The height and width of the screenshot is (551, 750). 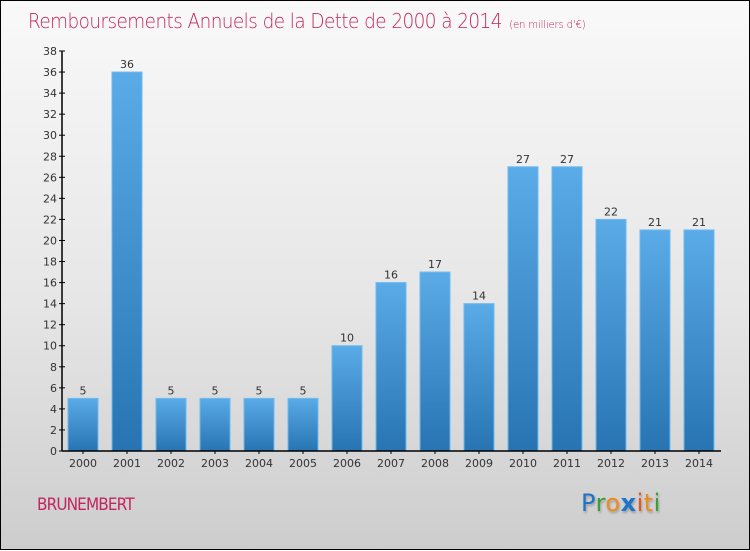 I want to click on bar-2010, so click(x=523, y=309).